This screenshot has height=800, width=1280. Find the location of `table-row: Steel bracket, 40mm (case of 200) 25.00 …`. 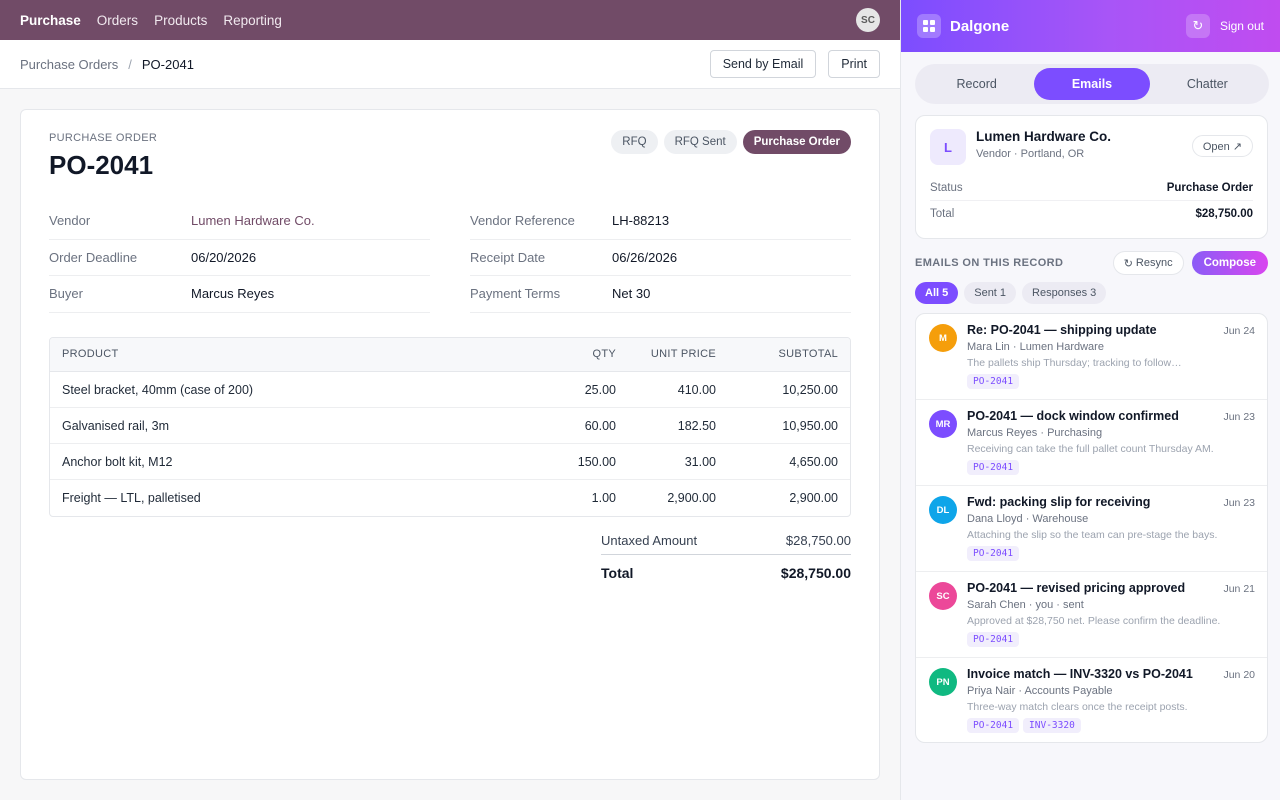

table-row: Steel bracket, 40mm (case of 200) 25.00 … is located at coordinates (450, 389).